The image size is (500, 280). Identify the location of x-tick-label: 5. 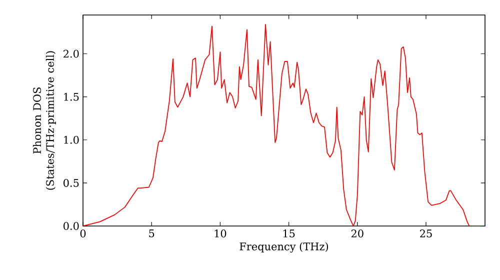
(151, 234).